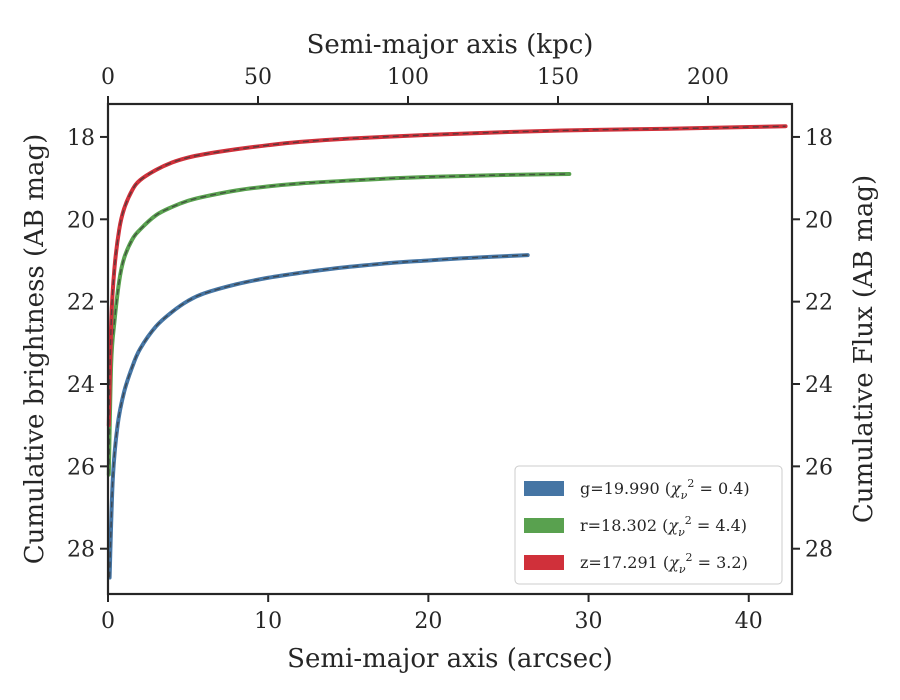 The width and height of the screenshot is (900, 700). Describe the element at coordinates (408, 77) in the screenshot. I see `x2-tick-label: 100` at that location.